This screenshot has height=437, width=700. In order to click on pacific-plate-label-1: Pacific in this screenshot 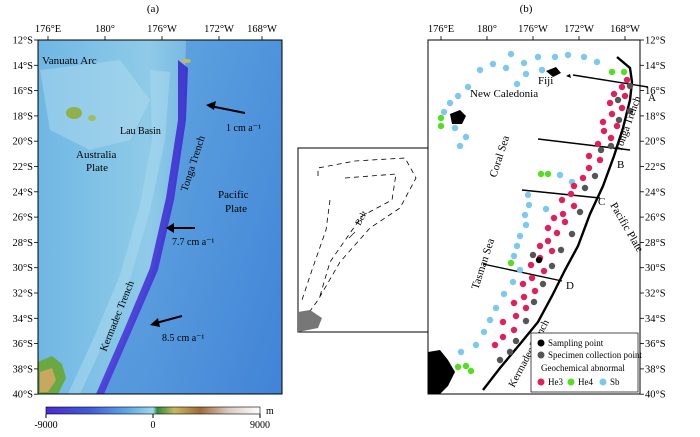, I will do `click(233, 195)`.